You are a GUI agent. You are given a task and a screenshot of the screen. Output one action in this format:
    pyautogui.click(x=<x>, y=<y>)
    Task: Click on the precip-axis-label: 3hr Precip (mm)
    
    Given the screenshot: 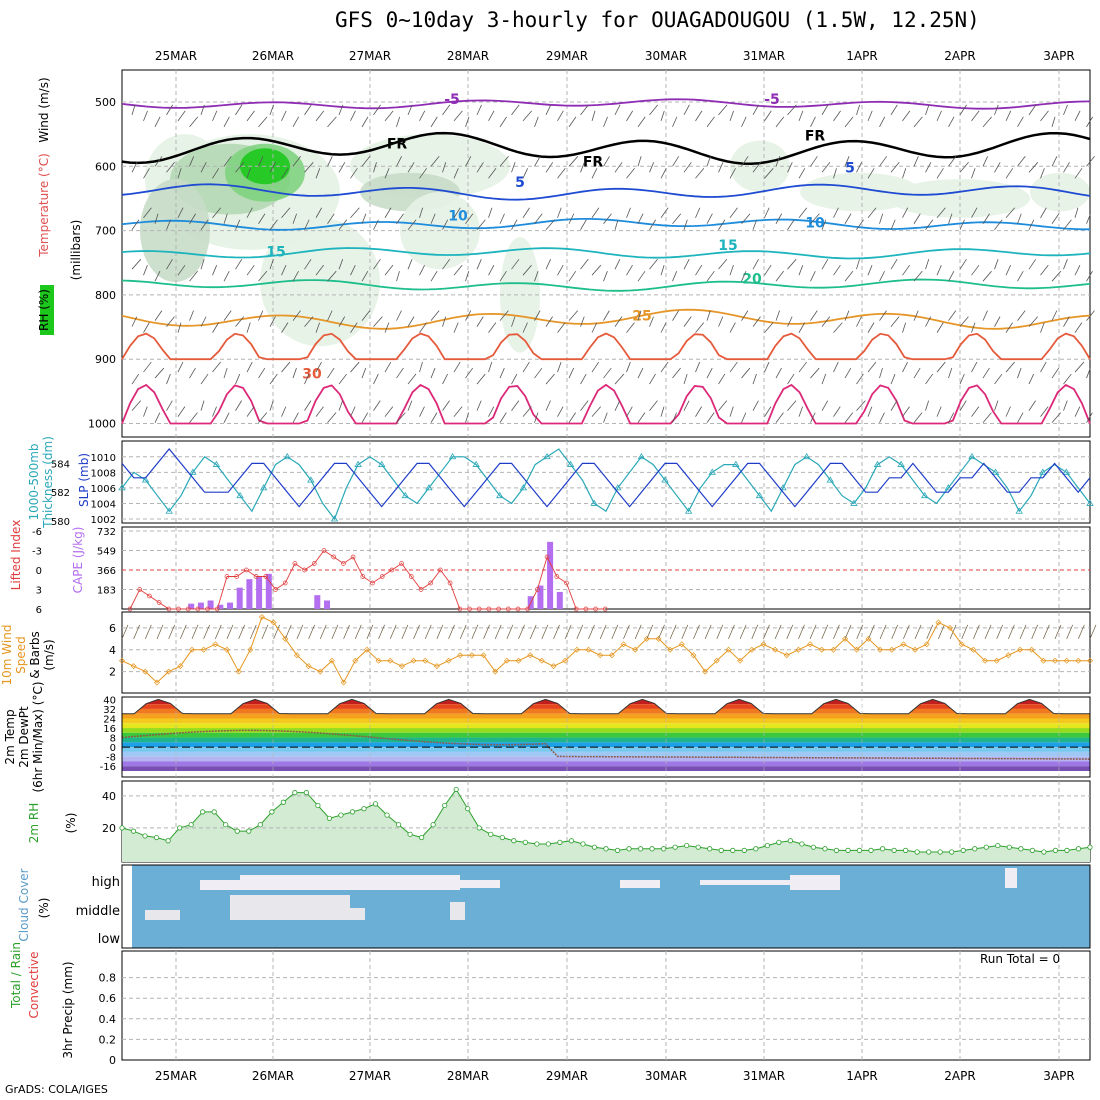 What is the action you would take?
    pyautogui.click(x=68, y=1009)
    